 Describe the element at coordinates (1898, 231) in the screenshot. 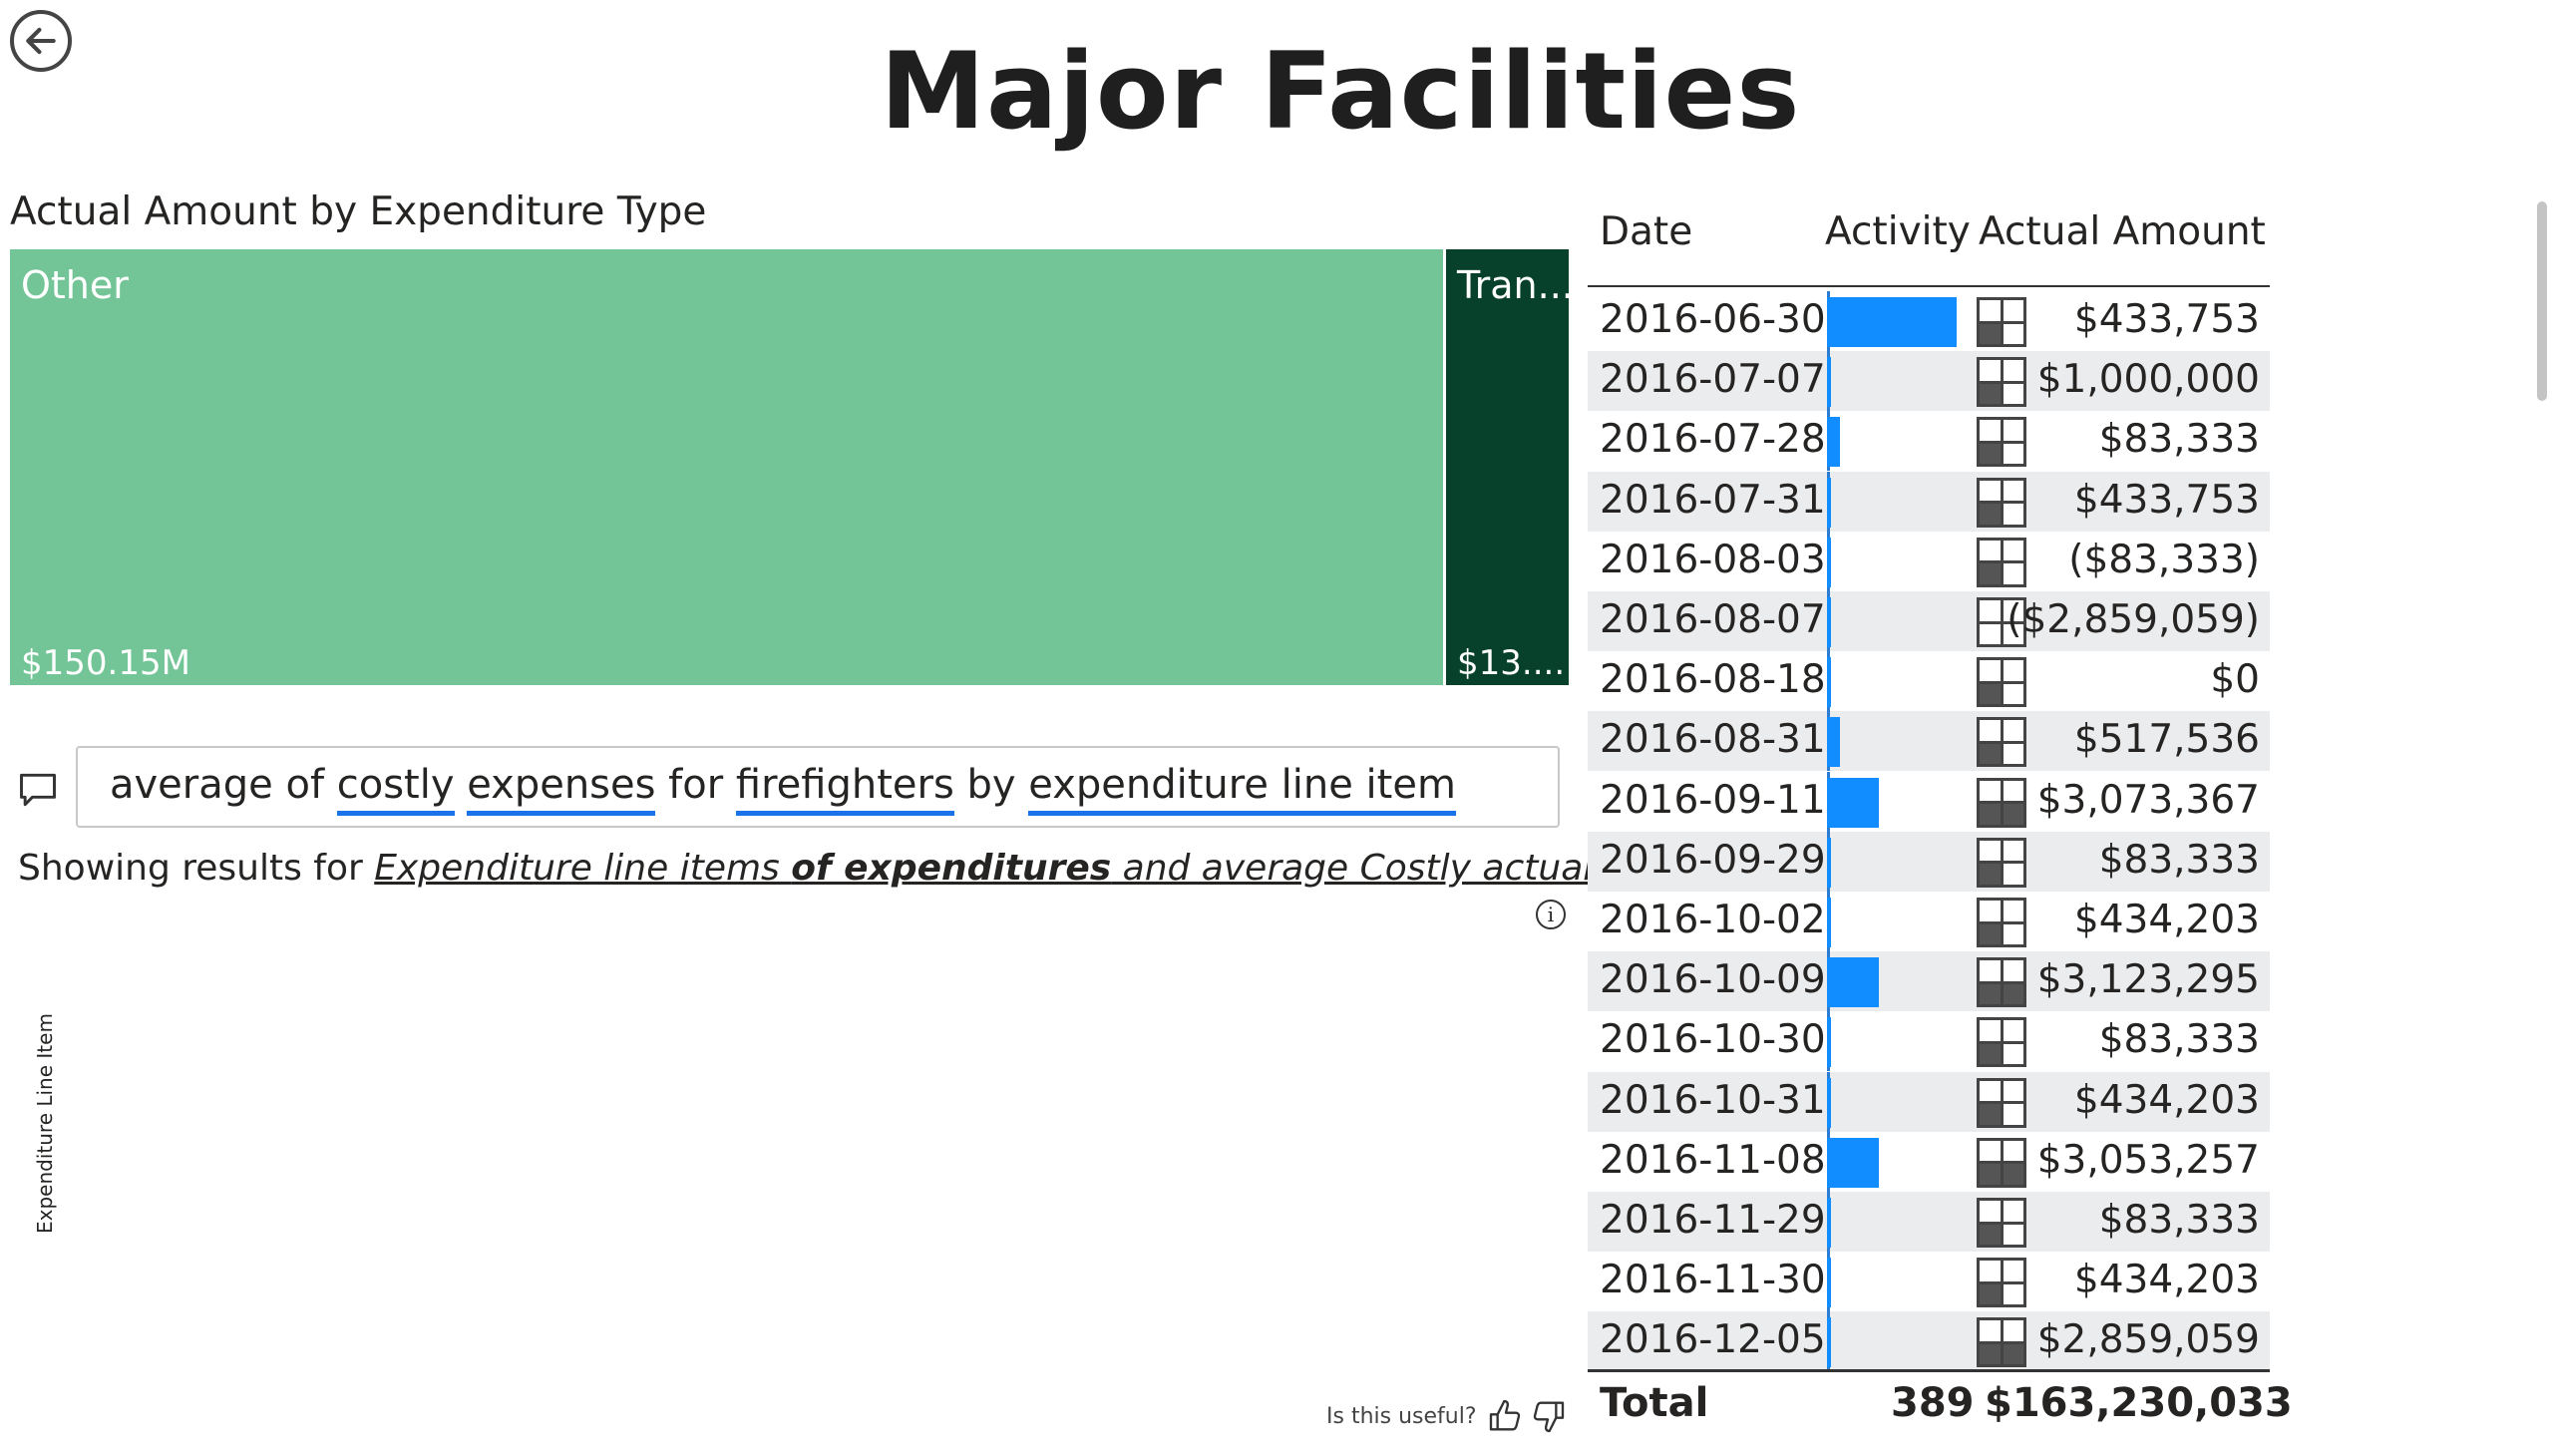

I see `column-header-activity: Activity` at that location.